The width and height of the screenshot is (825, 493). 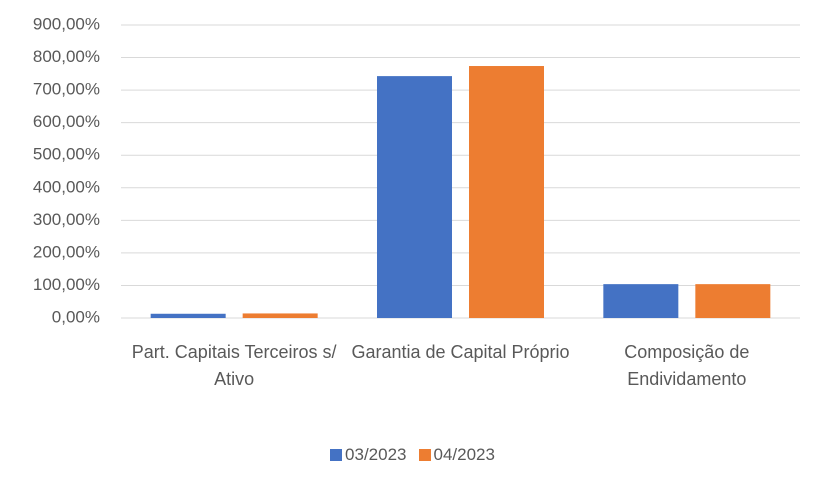 What do you see at coordinates (66, 154) in the screenshot?
I see `y-tick-label: 500,00%` at bounding box center [66, 154].